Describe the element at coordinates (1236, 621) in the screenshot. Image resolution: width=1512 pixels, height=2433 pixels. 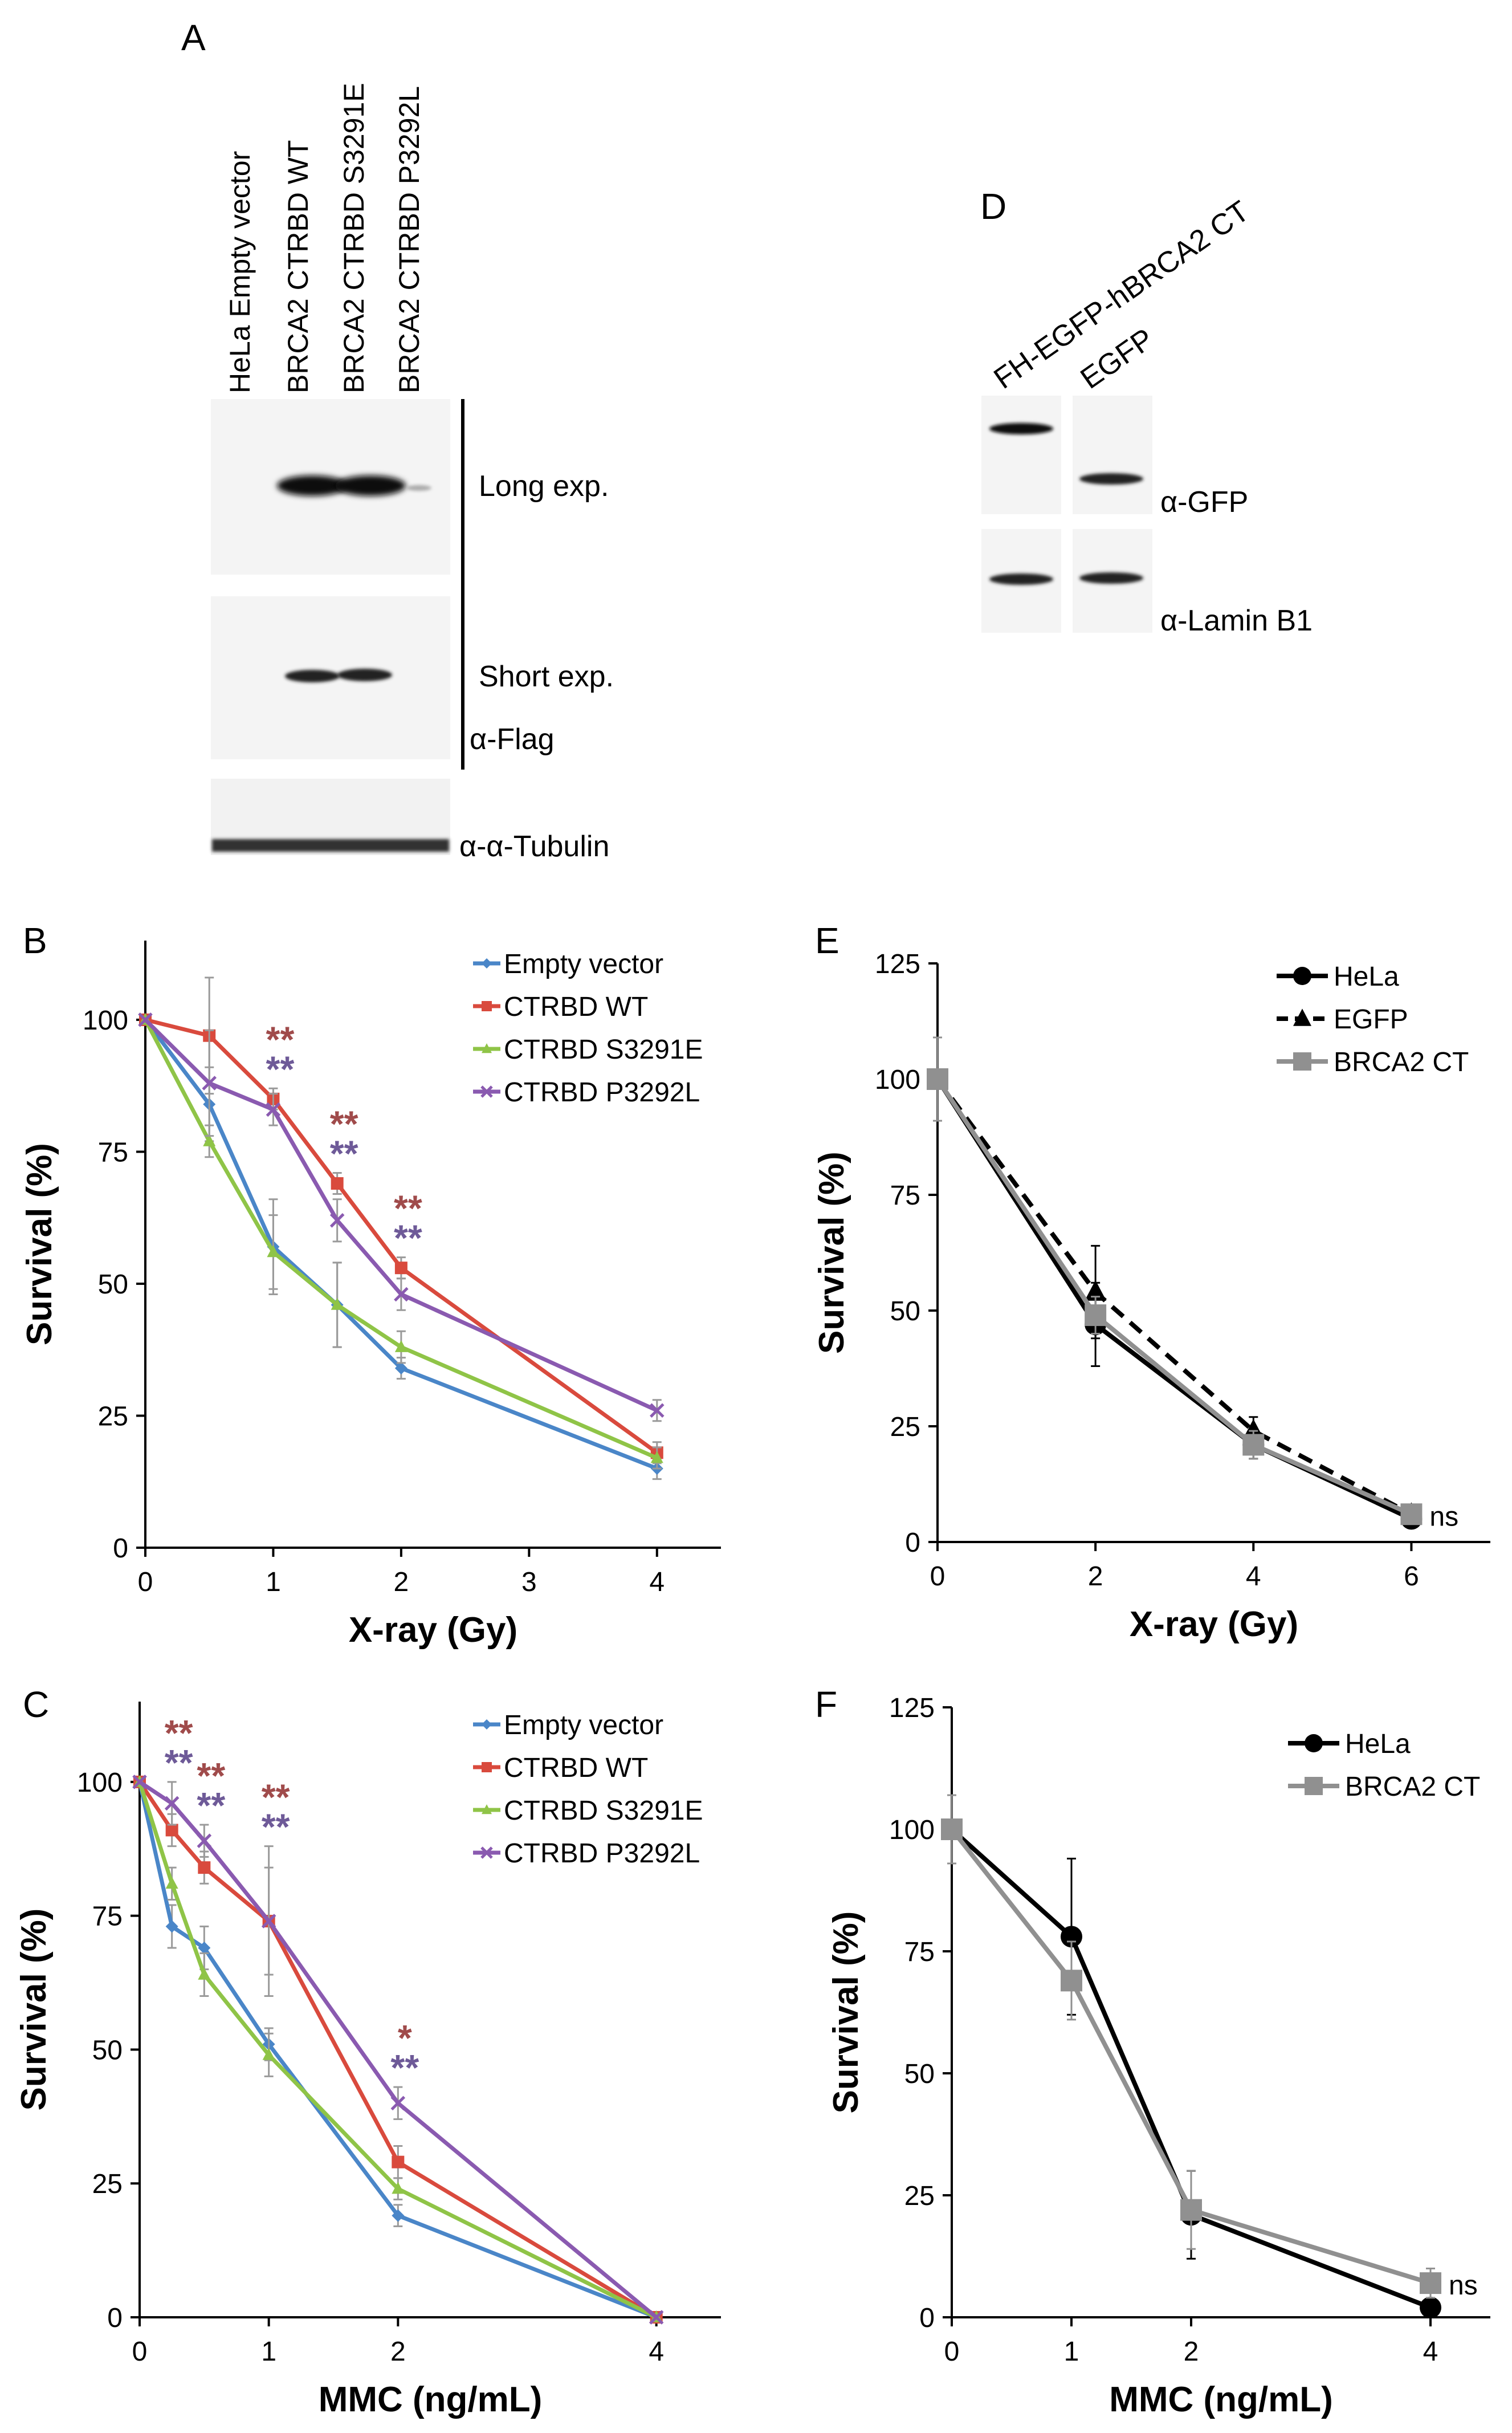
I see `band-label-lamin: α-Lamin B1` at that location.